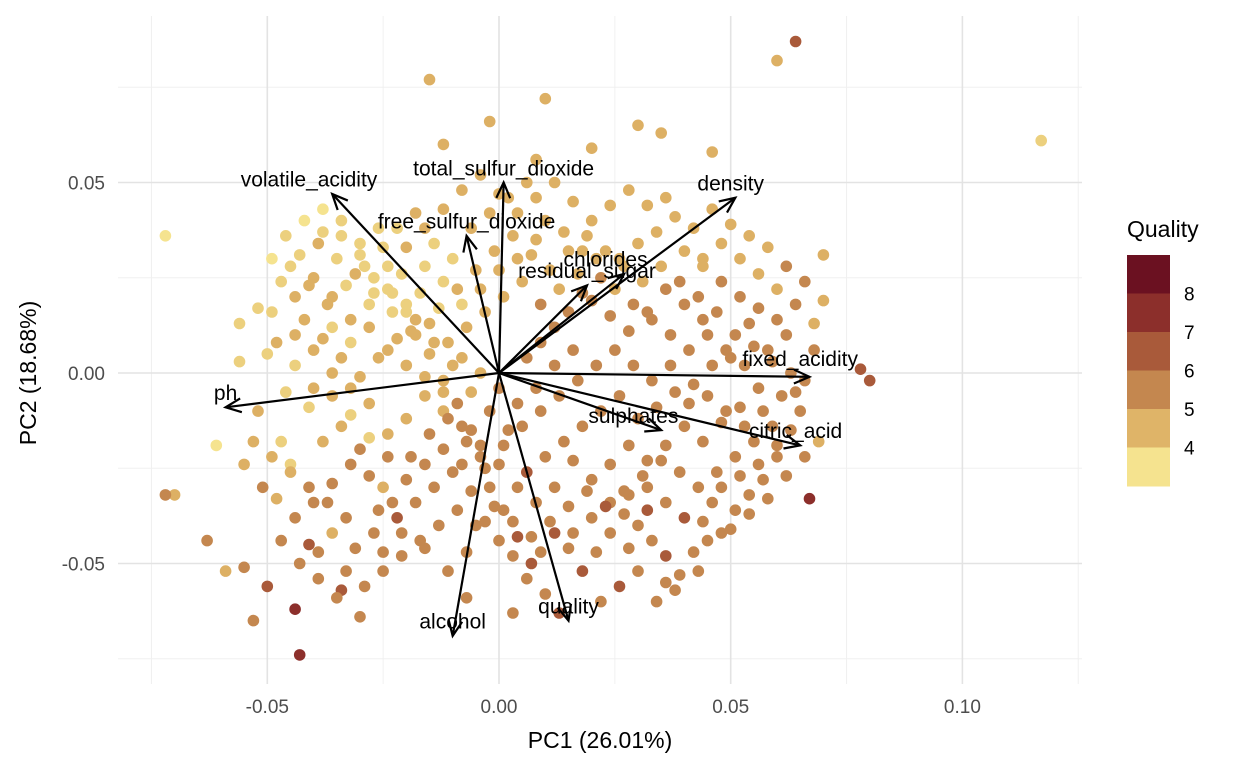 Image resolution: width=1248 pixels, height=768 pixels. I want to click on arrow-head-chlorides, so click(617, 281).